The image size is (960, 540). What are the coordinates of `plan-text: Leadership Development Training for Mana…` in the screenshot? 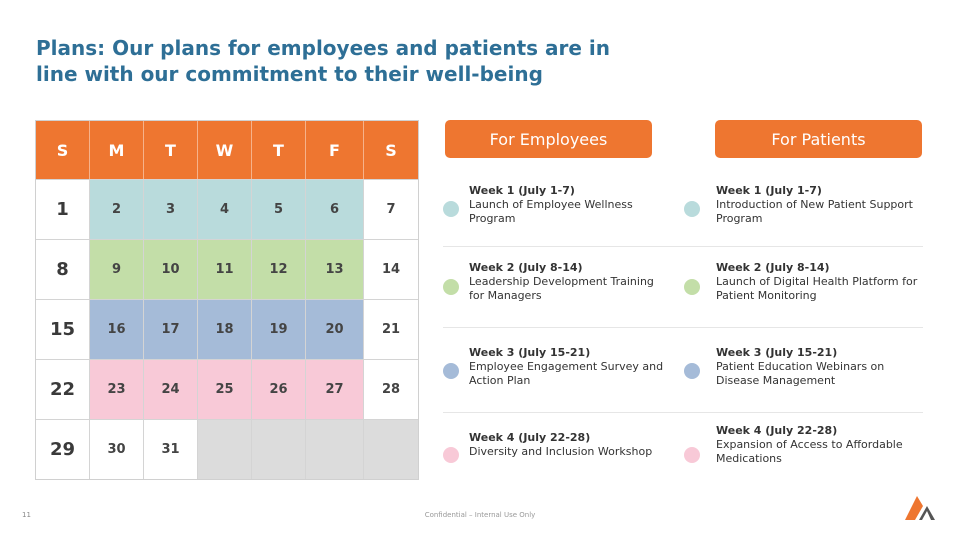 It's located at (561, 288).